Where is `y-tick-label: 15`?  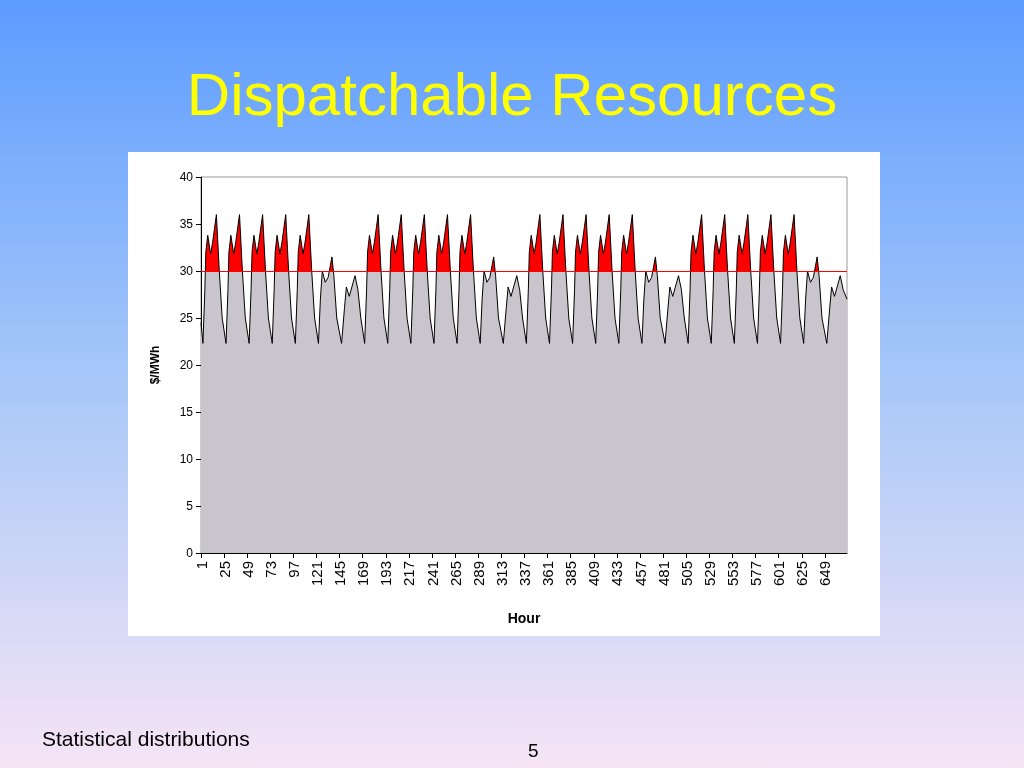
y-tick-label: 15 is located at coordinates (186, 412).